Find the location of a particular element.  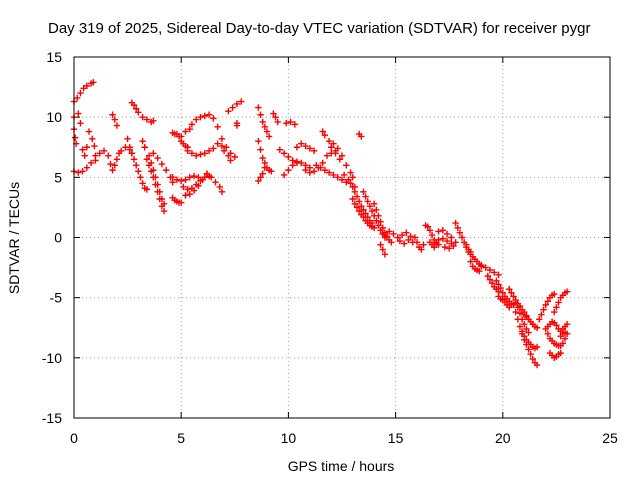

y-axis-label: SDTVAR / TECUs is located at coordinates (14, 238).